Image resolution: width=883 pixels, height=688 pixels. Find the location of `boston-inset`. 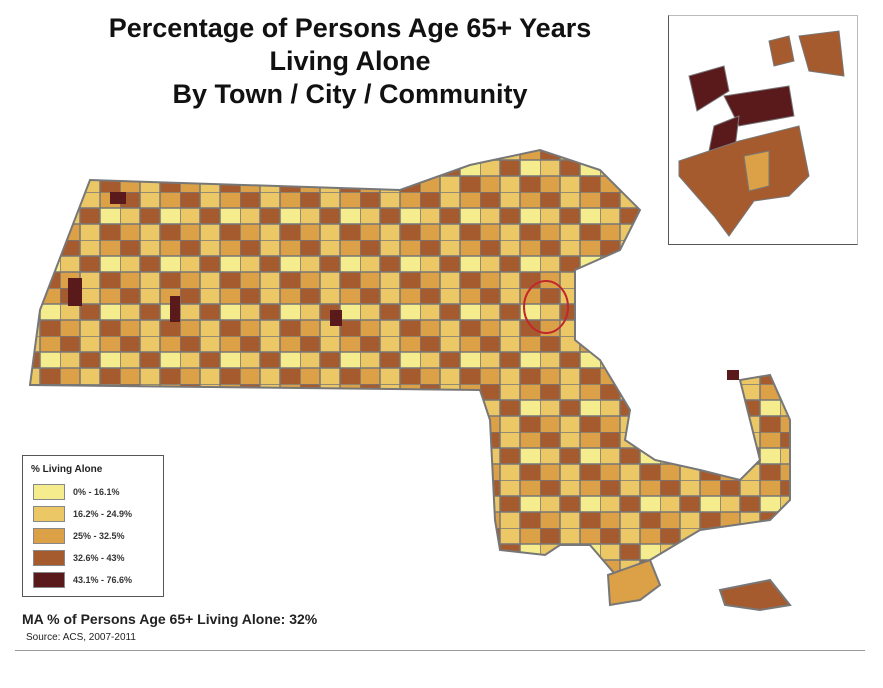

boston-inset is located at coordinates (763, 130).